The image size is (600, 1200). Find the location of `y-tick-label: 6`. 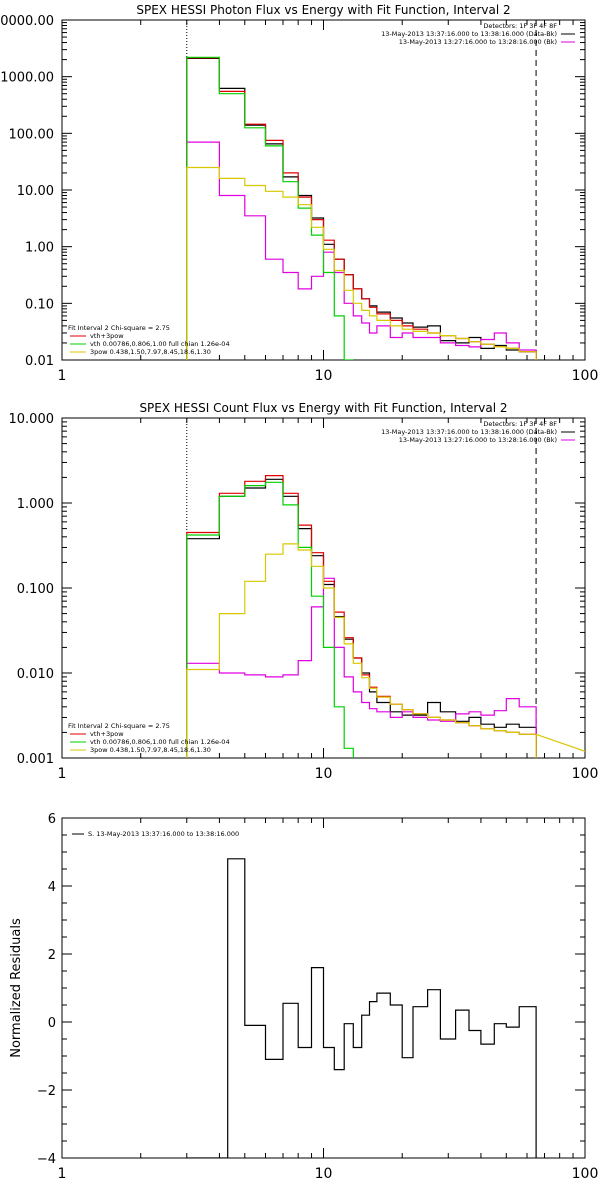

y-tick-label: 6 is located at coordinates (52, 819).